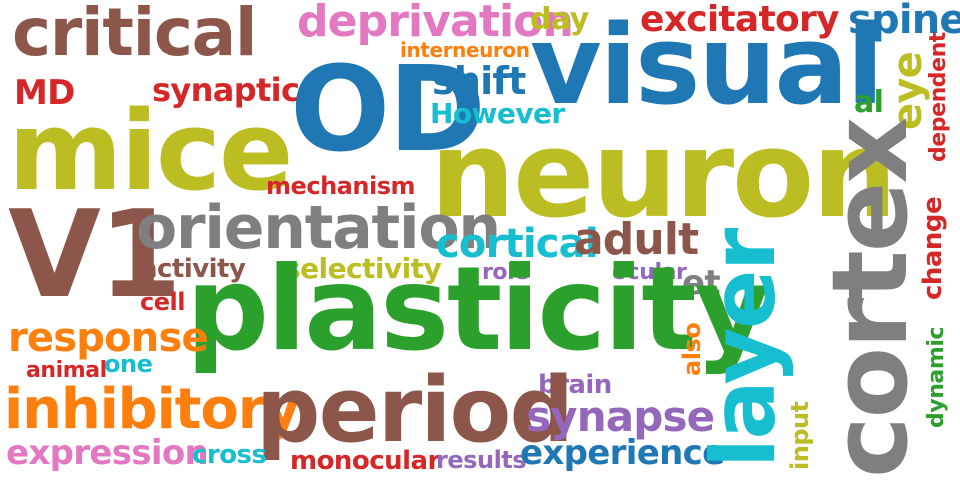 Image resolution: width=960 pixels, height=480 pixels. Describe the element at coordinates (743, 349) in the screenshot. I see `word-layer: layer` at that location.